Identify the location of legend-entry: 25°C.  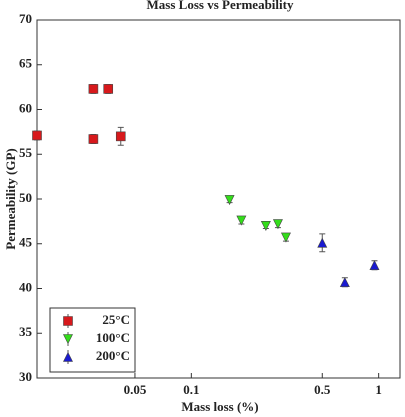
(96, 320).